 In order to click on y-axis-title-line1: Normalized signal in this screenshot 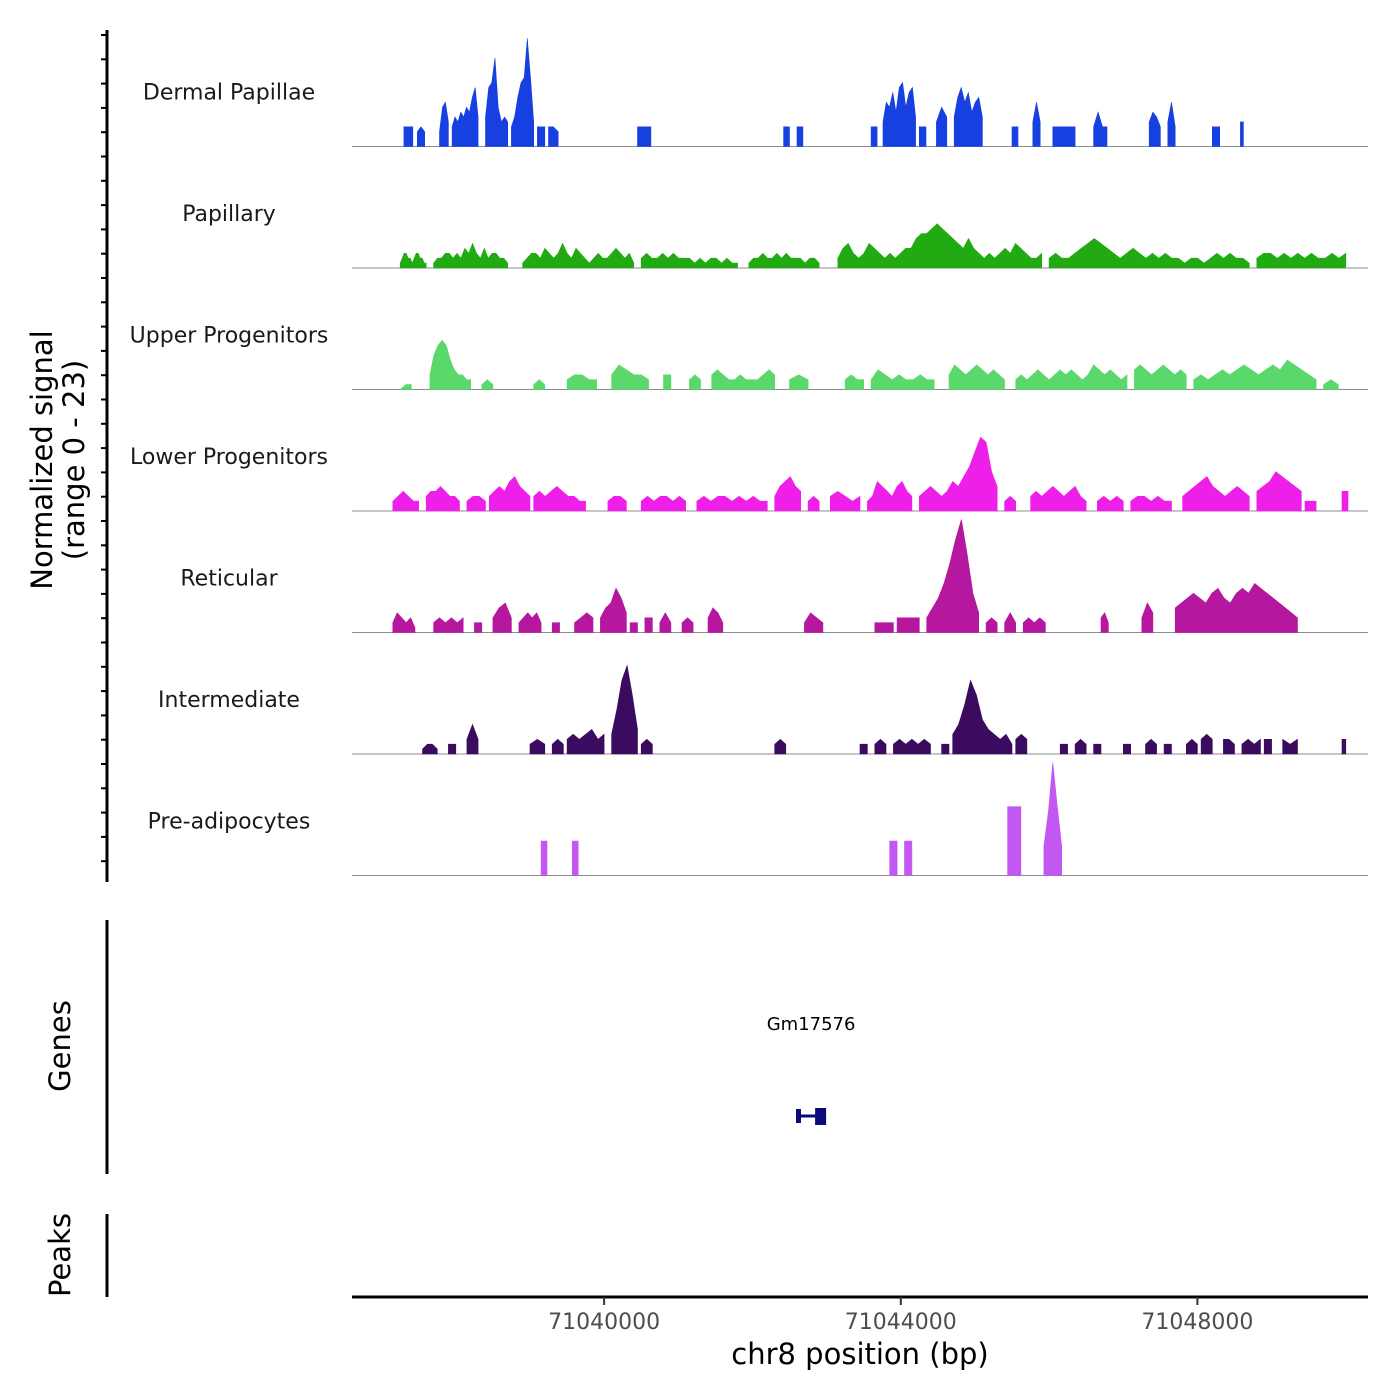, I will do `click(42, 459)`.